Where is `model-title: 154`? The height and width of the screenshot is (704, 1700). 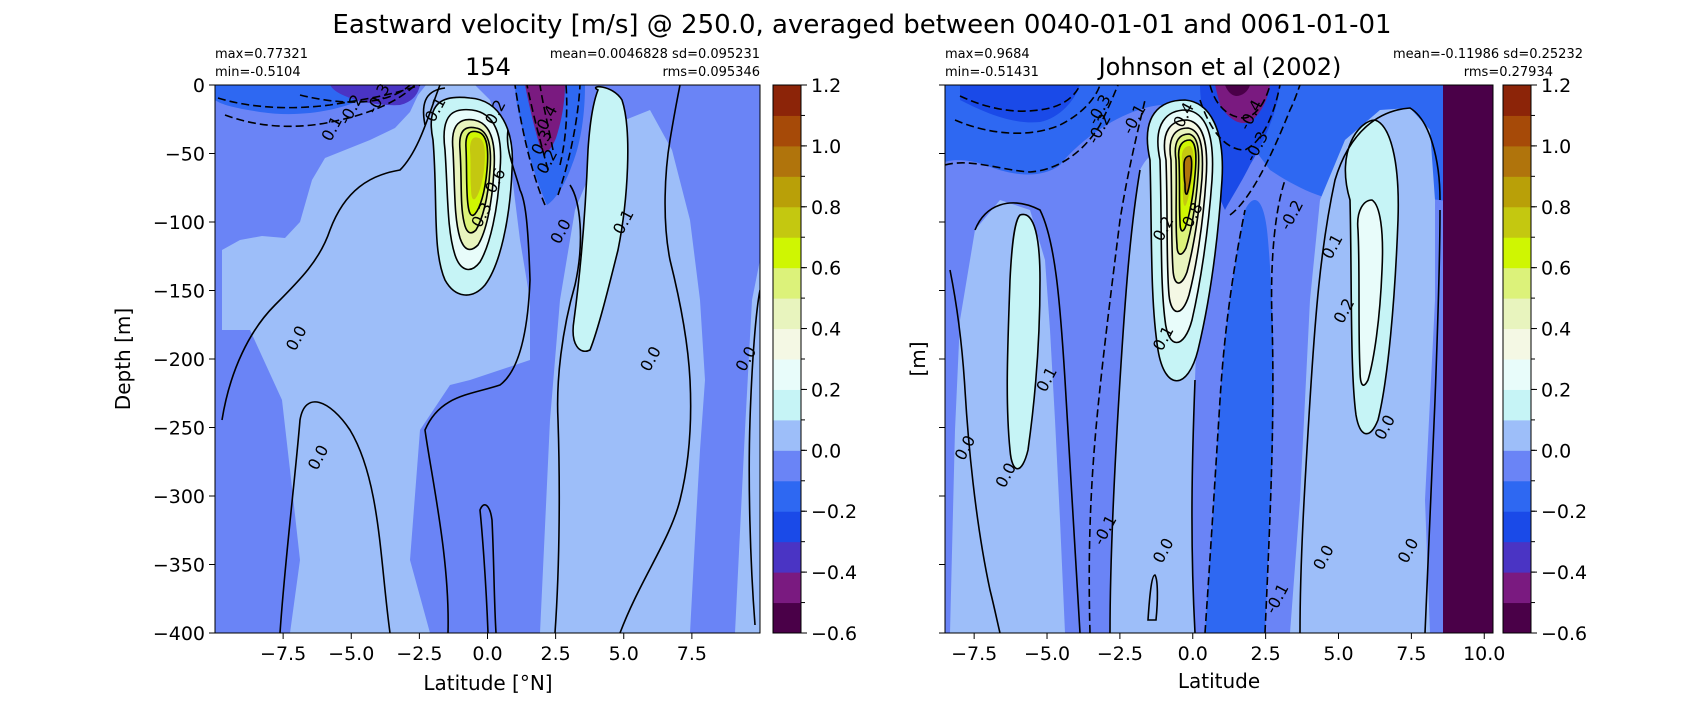 model-title: 154 is located at coordinates (488, 67).